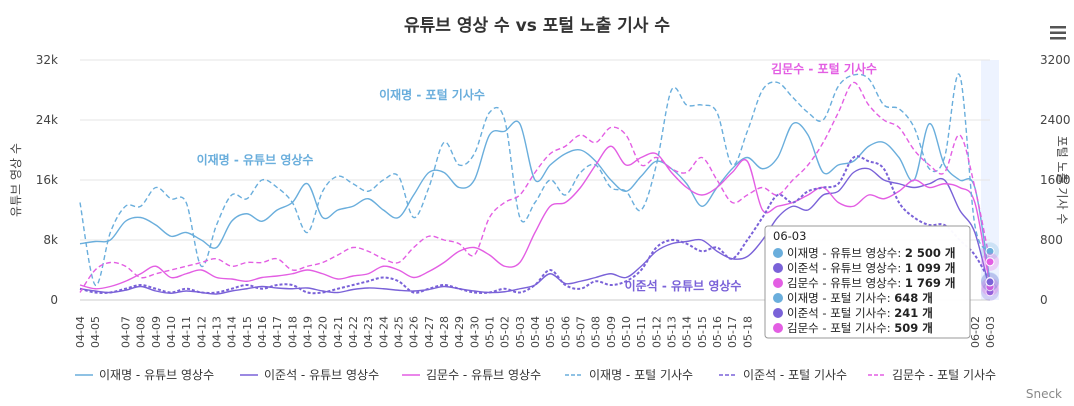  What do you see at coordinates (414, 332) in the screenshot?
I see `x-tick-label: 04-26` at bounding box center [414, 332].